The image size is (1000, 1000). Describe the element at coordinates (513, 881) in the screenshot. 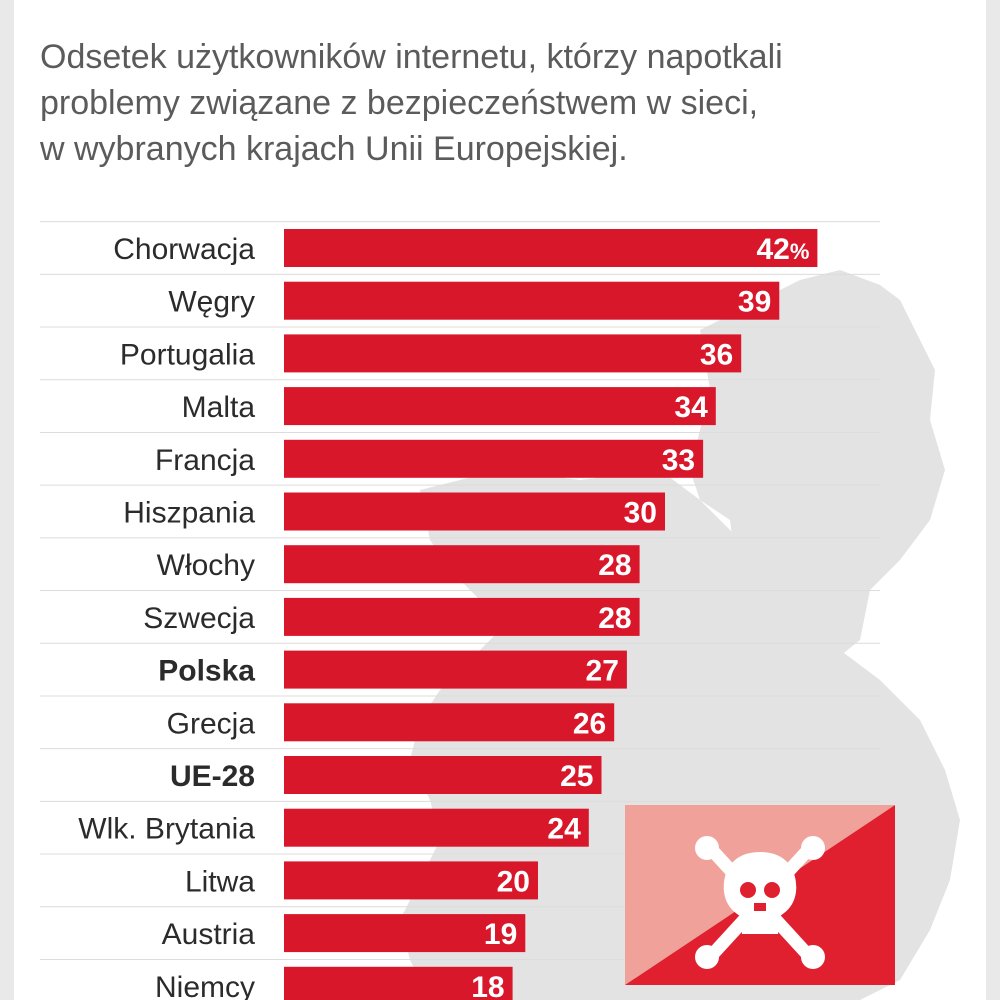

I see `value-label: 20` at that location.